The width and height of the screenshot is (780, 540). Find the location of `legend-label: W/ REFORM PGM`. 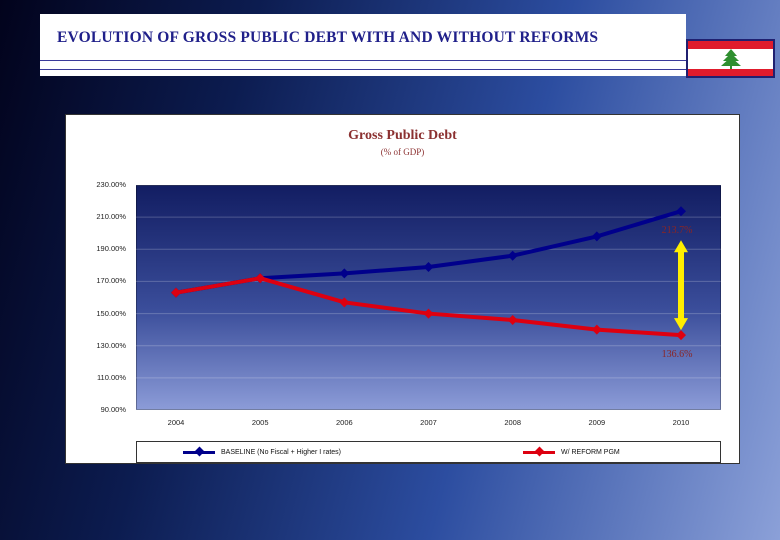

legend-label: W/ REFORM PGM is located at coordinates (590, 452).